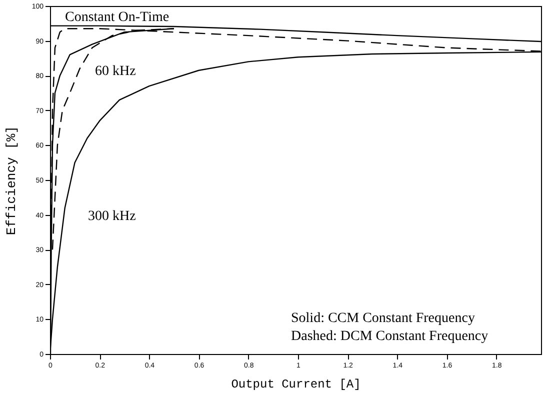 Image resolution: width=543 pixels, height=404 pixels. Describe the element at coordinates (115, 71) in the screenshot. I see `annotation: 60 kHz` at that location.